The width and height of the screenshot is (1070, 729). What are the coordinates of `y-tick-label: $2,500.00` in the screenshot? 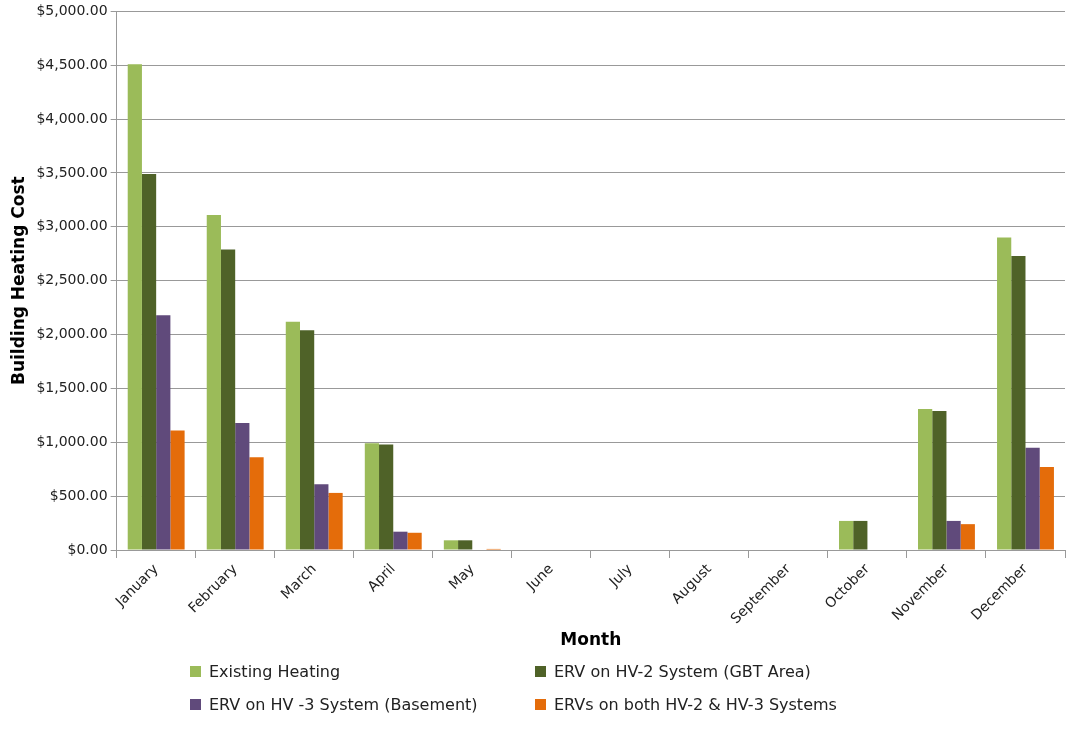 It's located at (72, 279).